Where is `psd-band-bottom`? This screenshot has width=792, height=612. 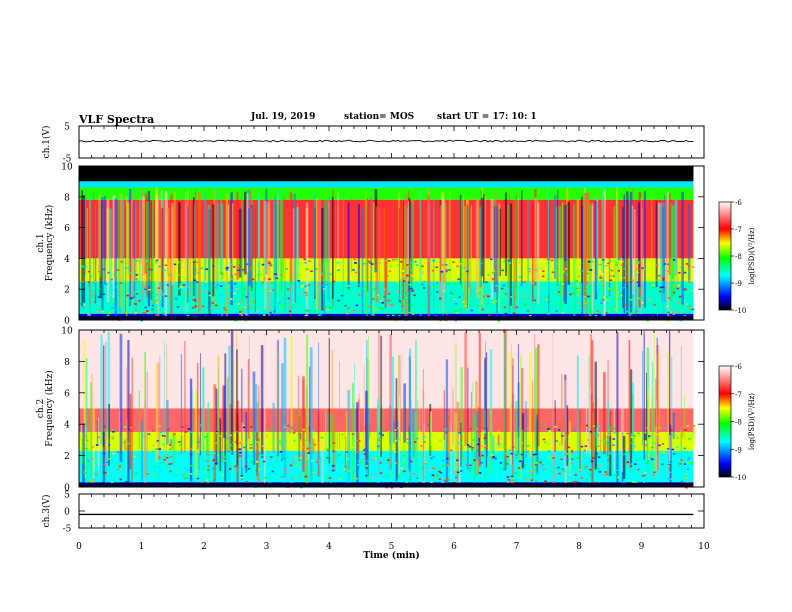 psd-band-bottom is located at coordinates (386, 485).